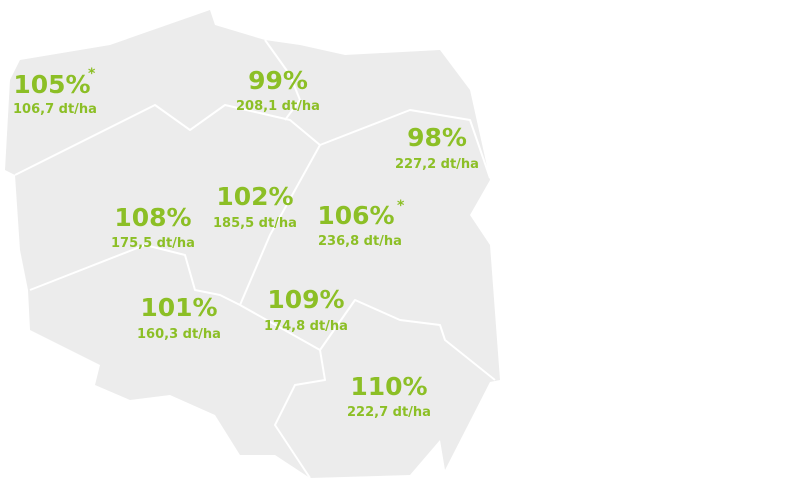 This screenshot has height=497, width=800. I want to click on region-yield: 175,5 dt/ha, so click(153, 243).